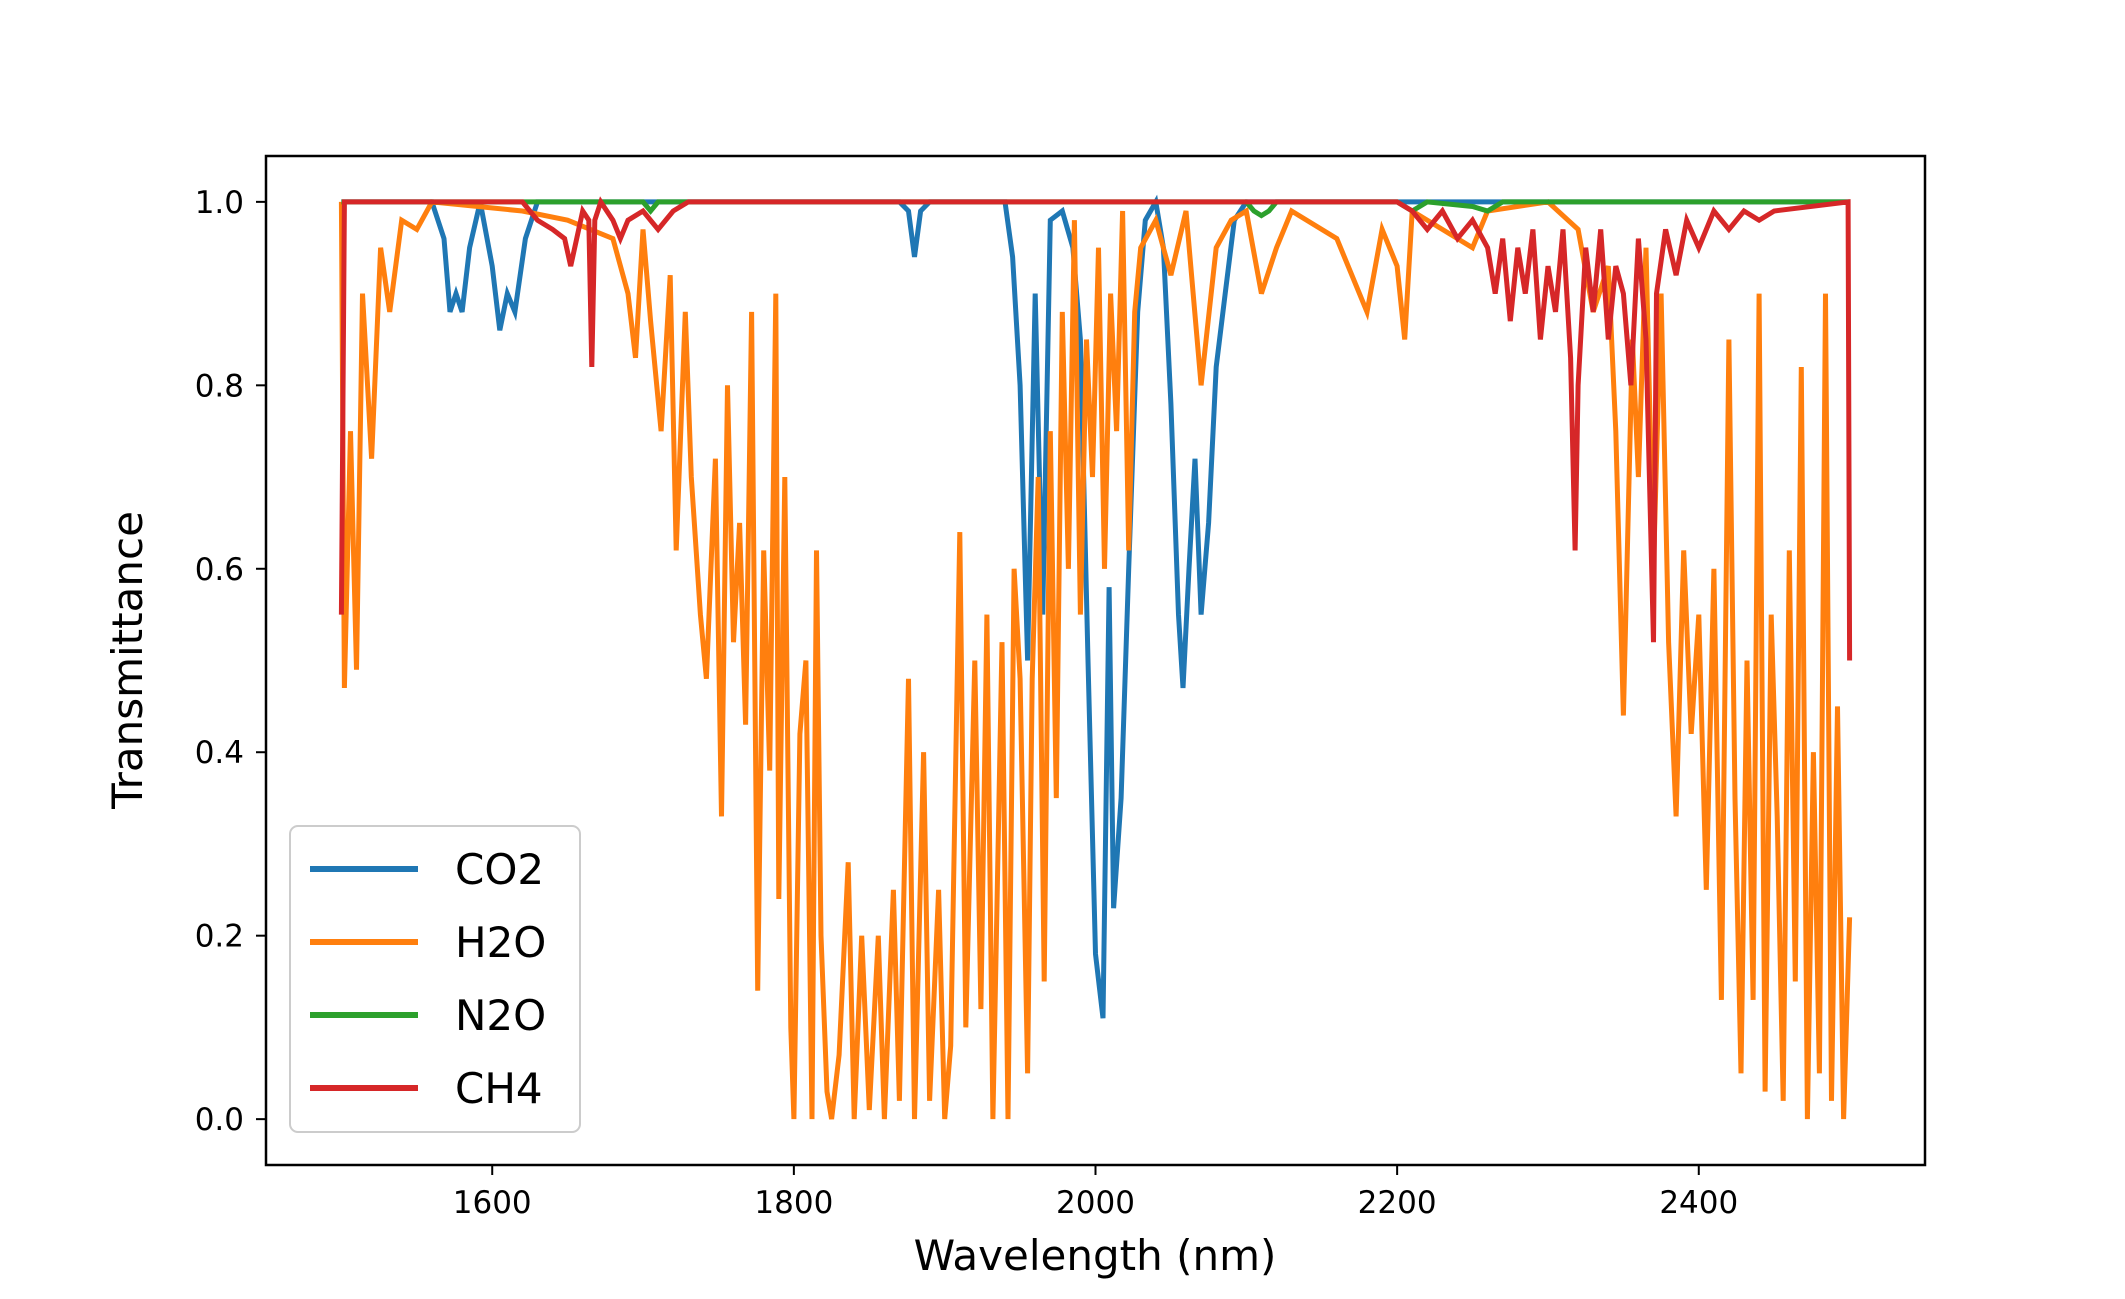 Image resolution: width=2125 pixels, height=1299 pixels. What do you see at coordinates (219, 753) in the screenshot?
I see `y-tick-label: 0.4` at bounding box center [219, 753].